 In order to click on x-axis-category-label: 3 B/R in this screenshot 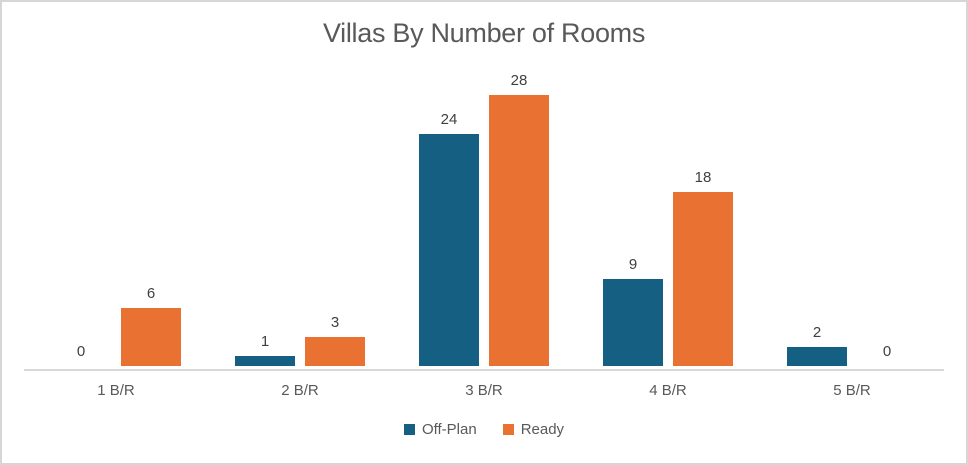, I will do `click(484, 390)`.